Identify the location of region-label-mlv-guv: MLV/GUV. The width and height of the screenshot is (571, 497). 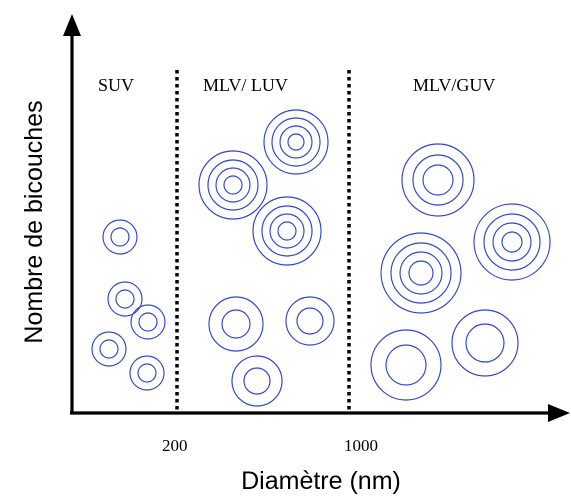
(454, 85).